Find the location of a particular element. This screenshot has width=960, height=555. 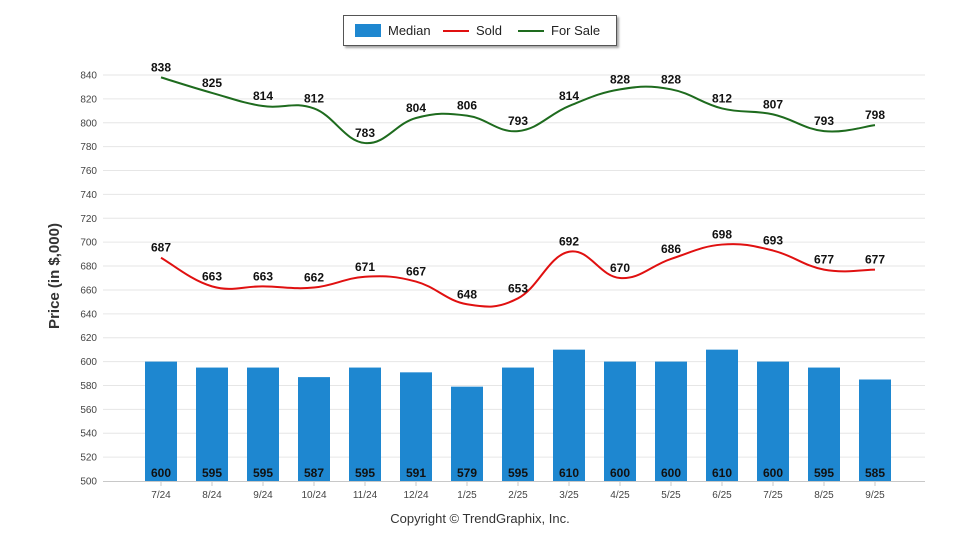

sold-point-label: 692 is located at coordinates (569, 242).